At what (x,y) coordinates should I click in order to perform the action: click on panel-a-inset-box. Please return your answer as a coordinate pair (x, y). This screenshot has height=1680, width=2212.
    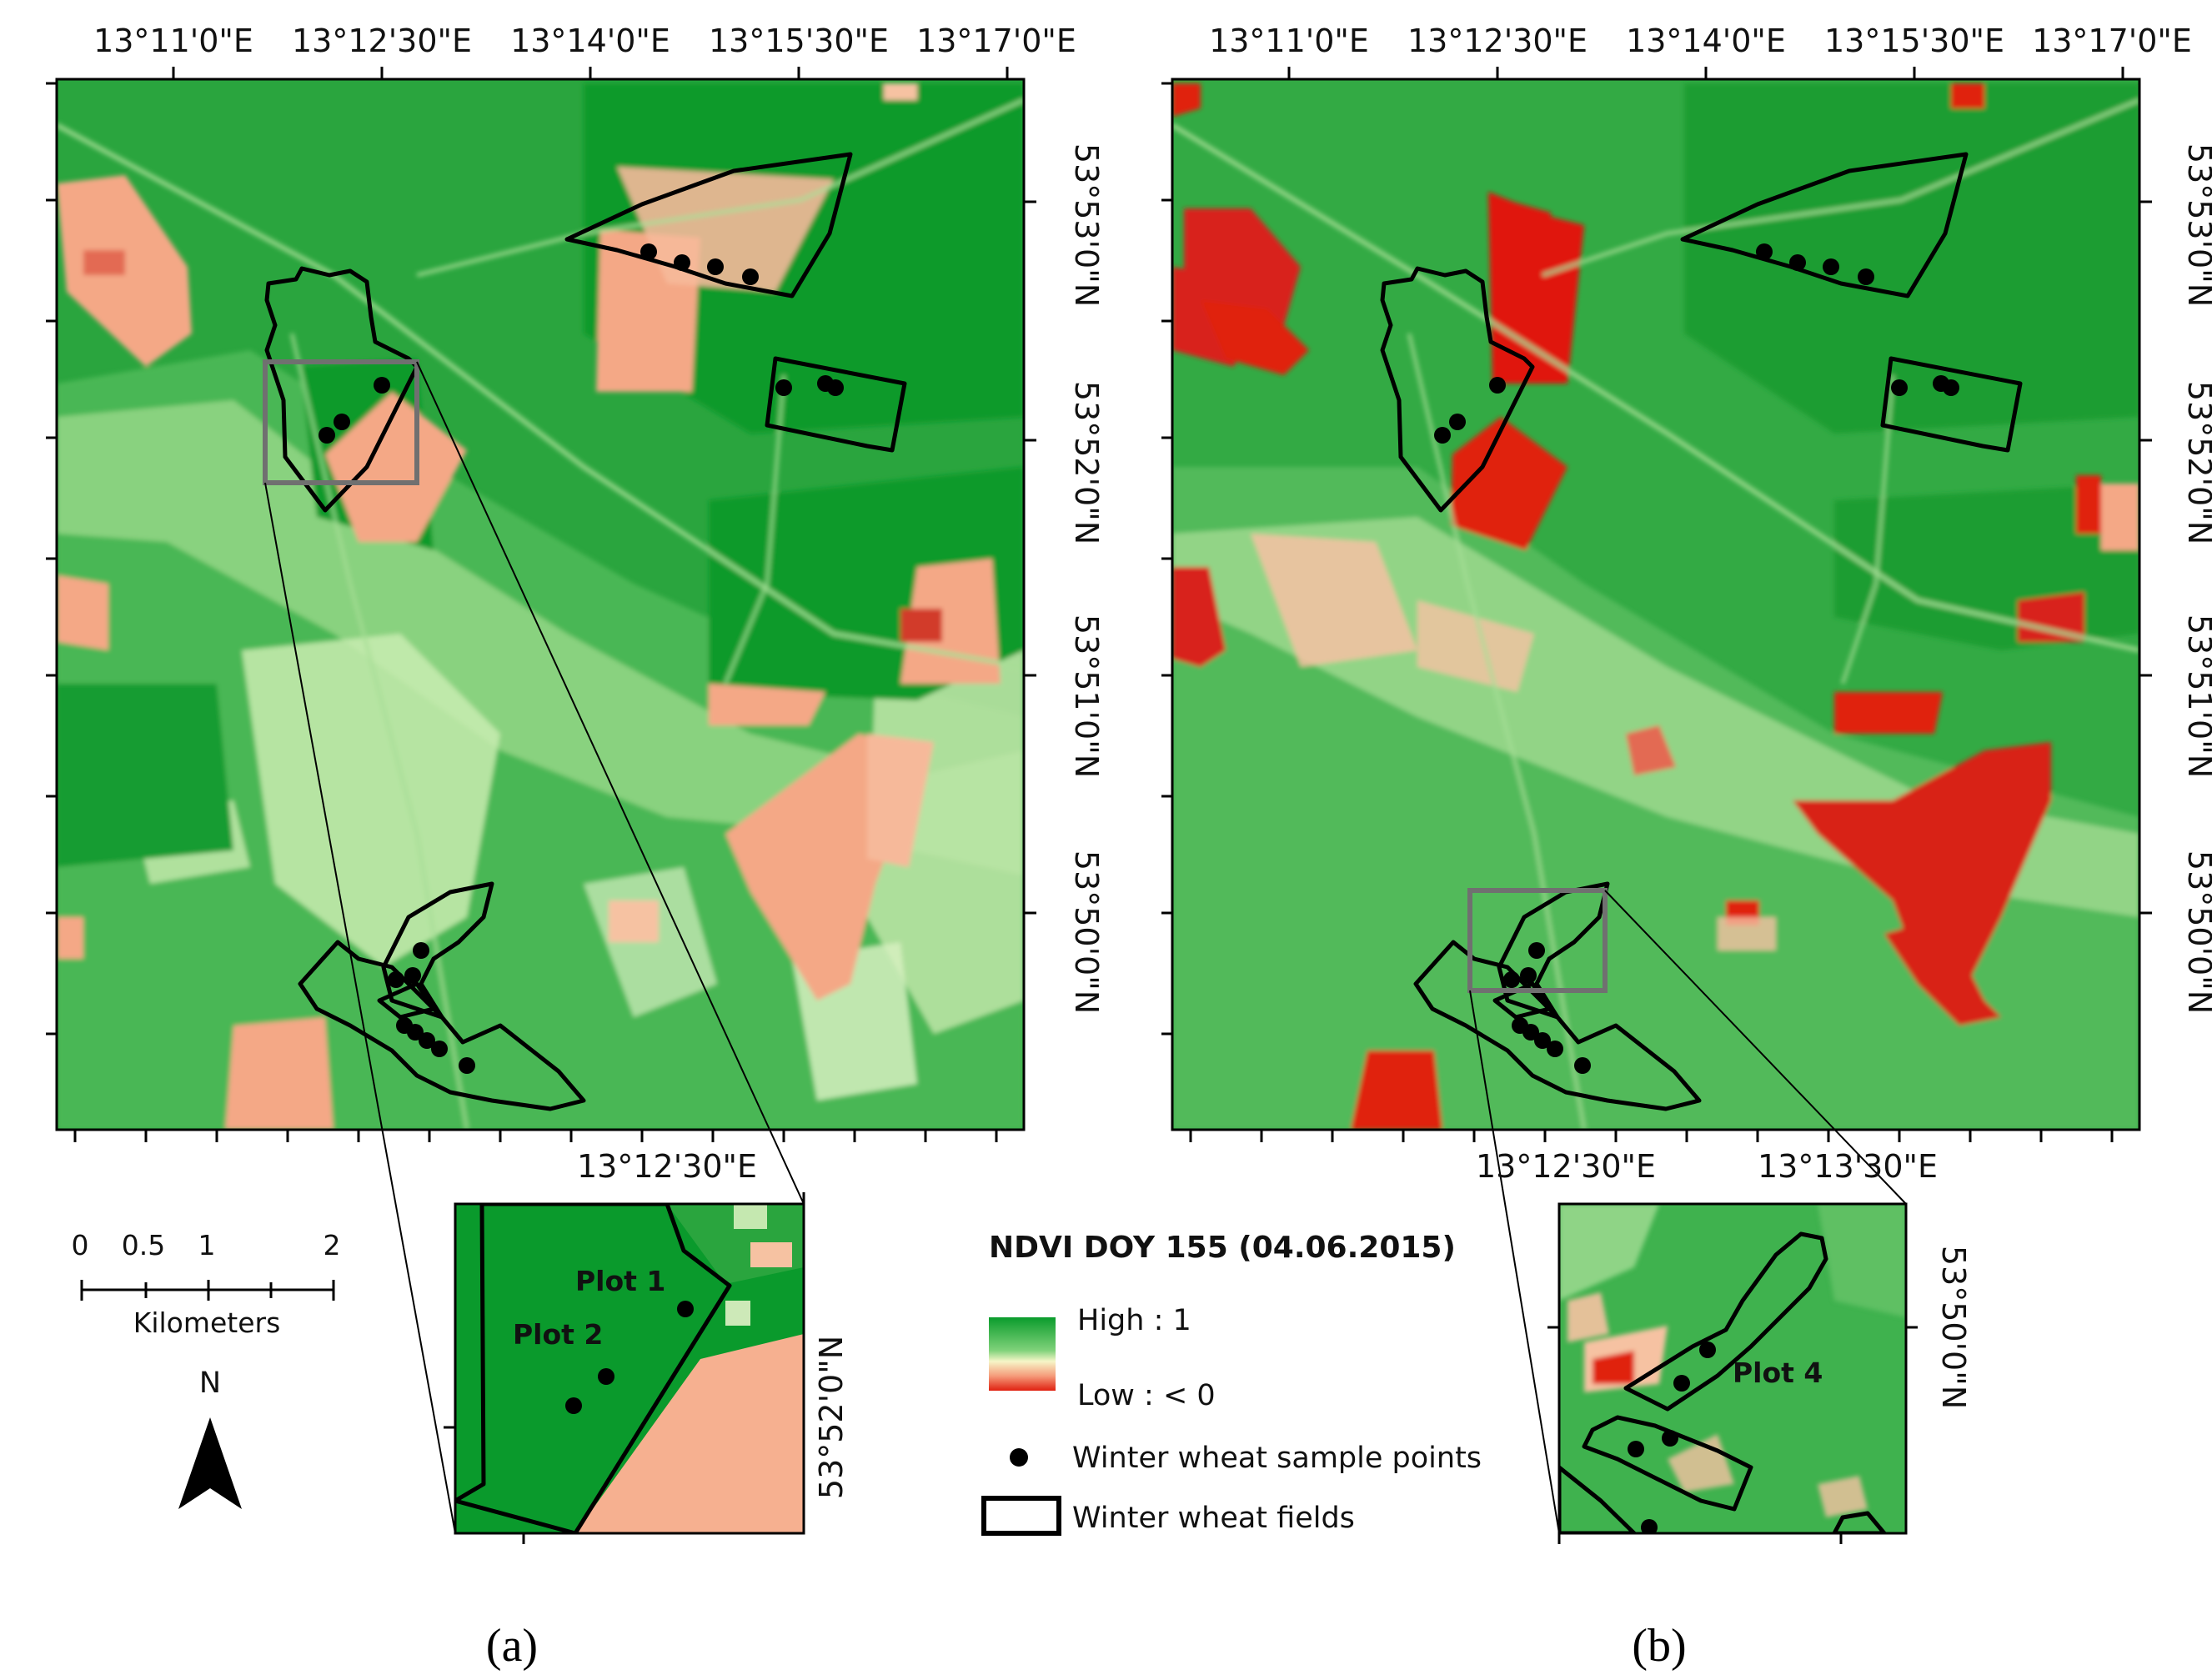
    Looking at the image, I should click on (341, 422).